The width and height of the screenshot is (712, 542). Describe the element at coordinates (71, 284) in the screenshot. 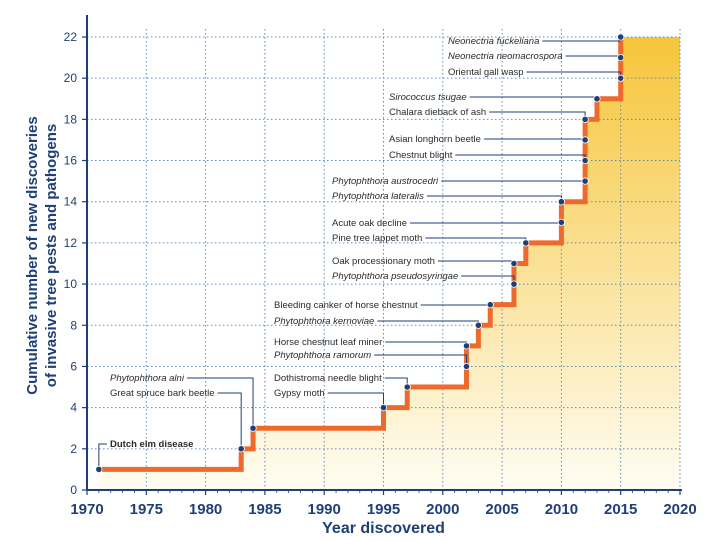

I see `y-tick-label: 10` at that location.